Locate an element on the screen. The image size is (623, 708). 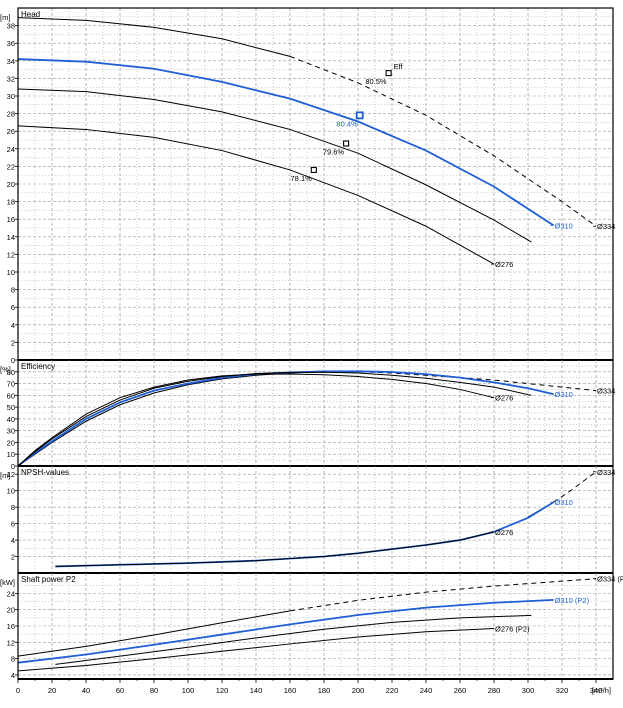
x-axis-unit: [m³/h] is located at coordinates (601, 690).